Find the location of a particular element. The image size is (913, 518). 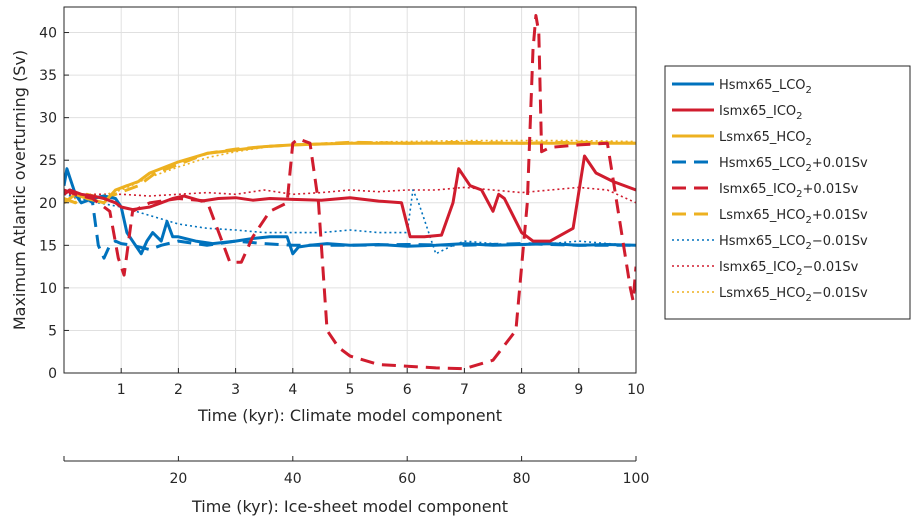

legend-entry: Hsmx65_LCO2 is located at coordinates (765, 87).